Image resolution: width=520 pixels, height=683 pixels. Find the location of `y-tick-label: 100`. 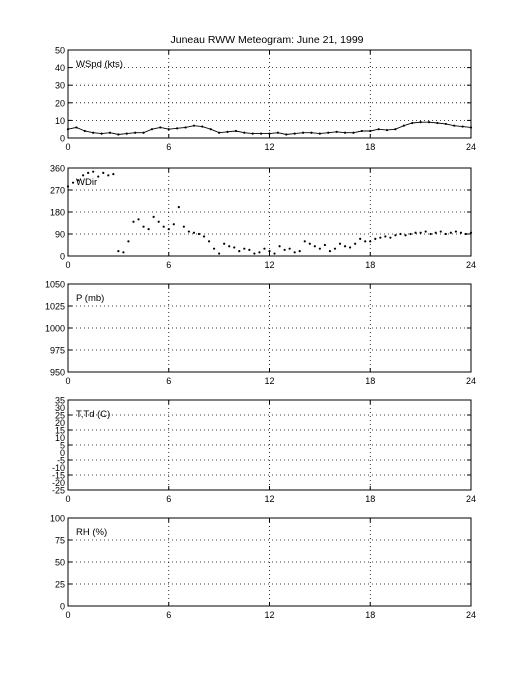

y-tick-label: 100 is located at coordinates (57, 519).